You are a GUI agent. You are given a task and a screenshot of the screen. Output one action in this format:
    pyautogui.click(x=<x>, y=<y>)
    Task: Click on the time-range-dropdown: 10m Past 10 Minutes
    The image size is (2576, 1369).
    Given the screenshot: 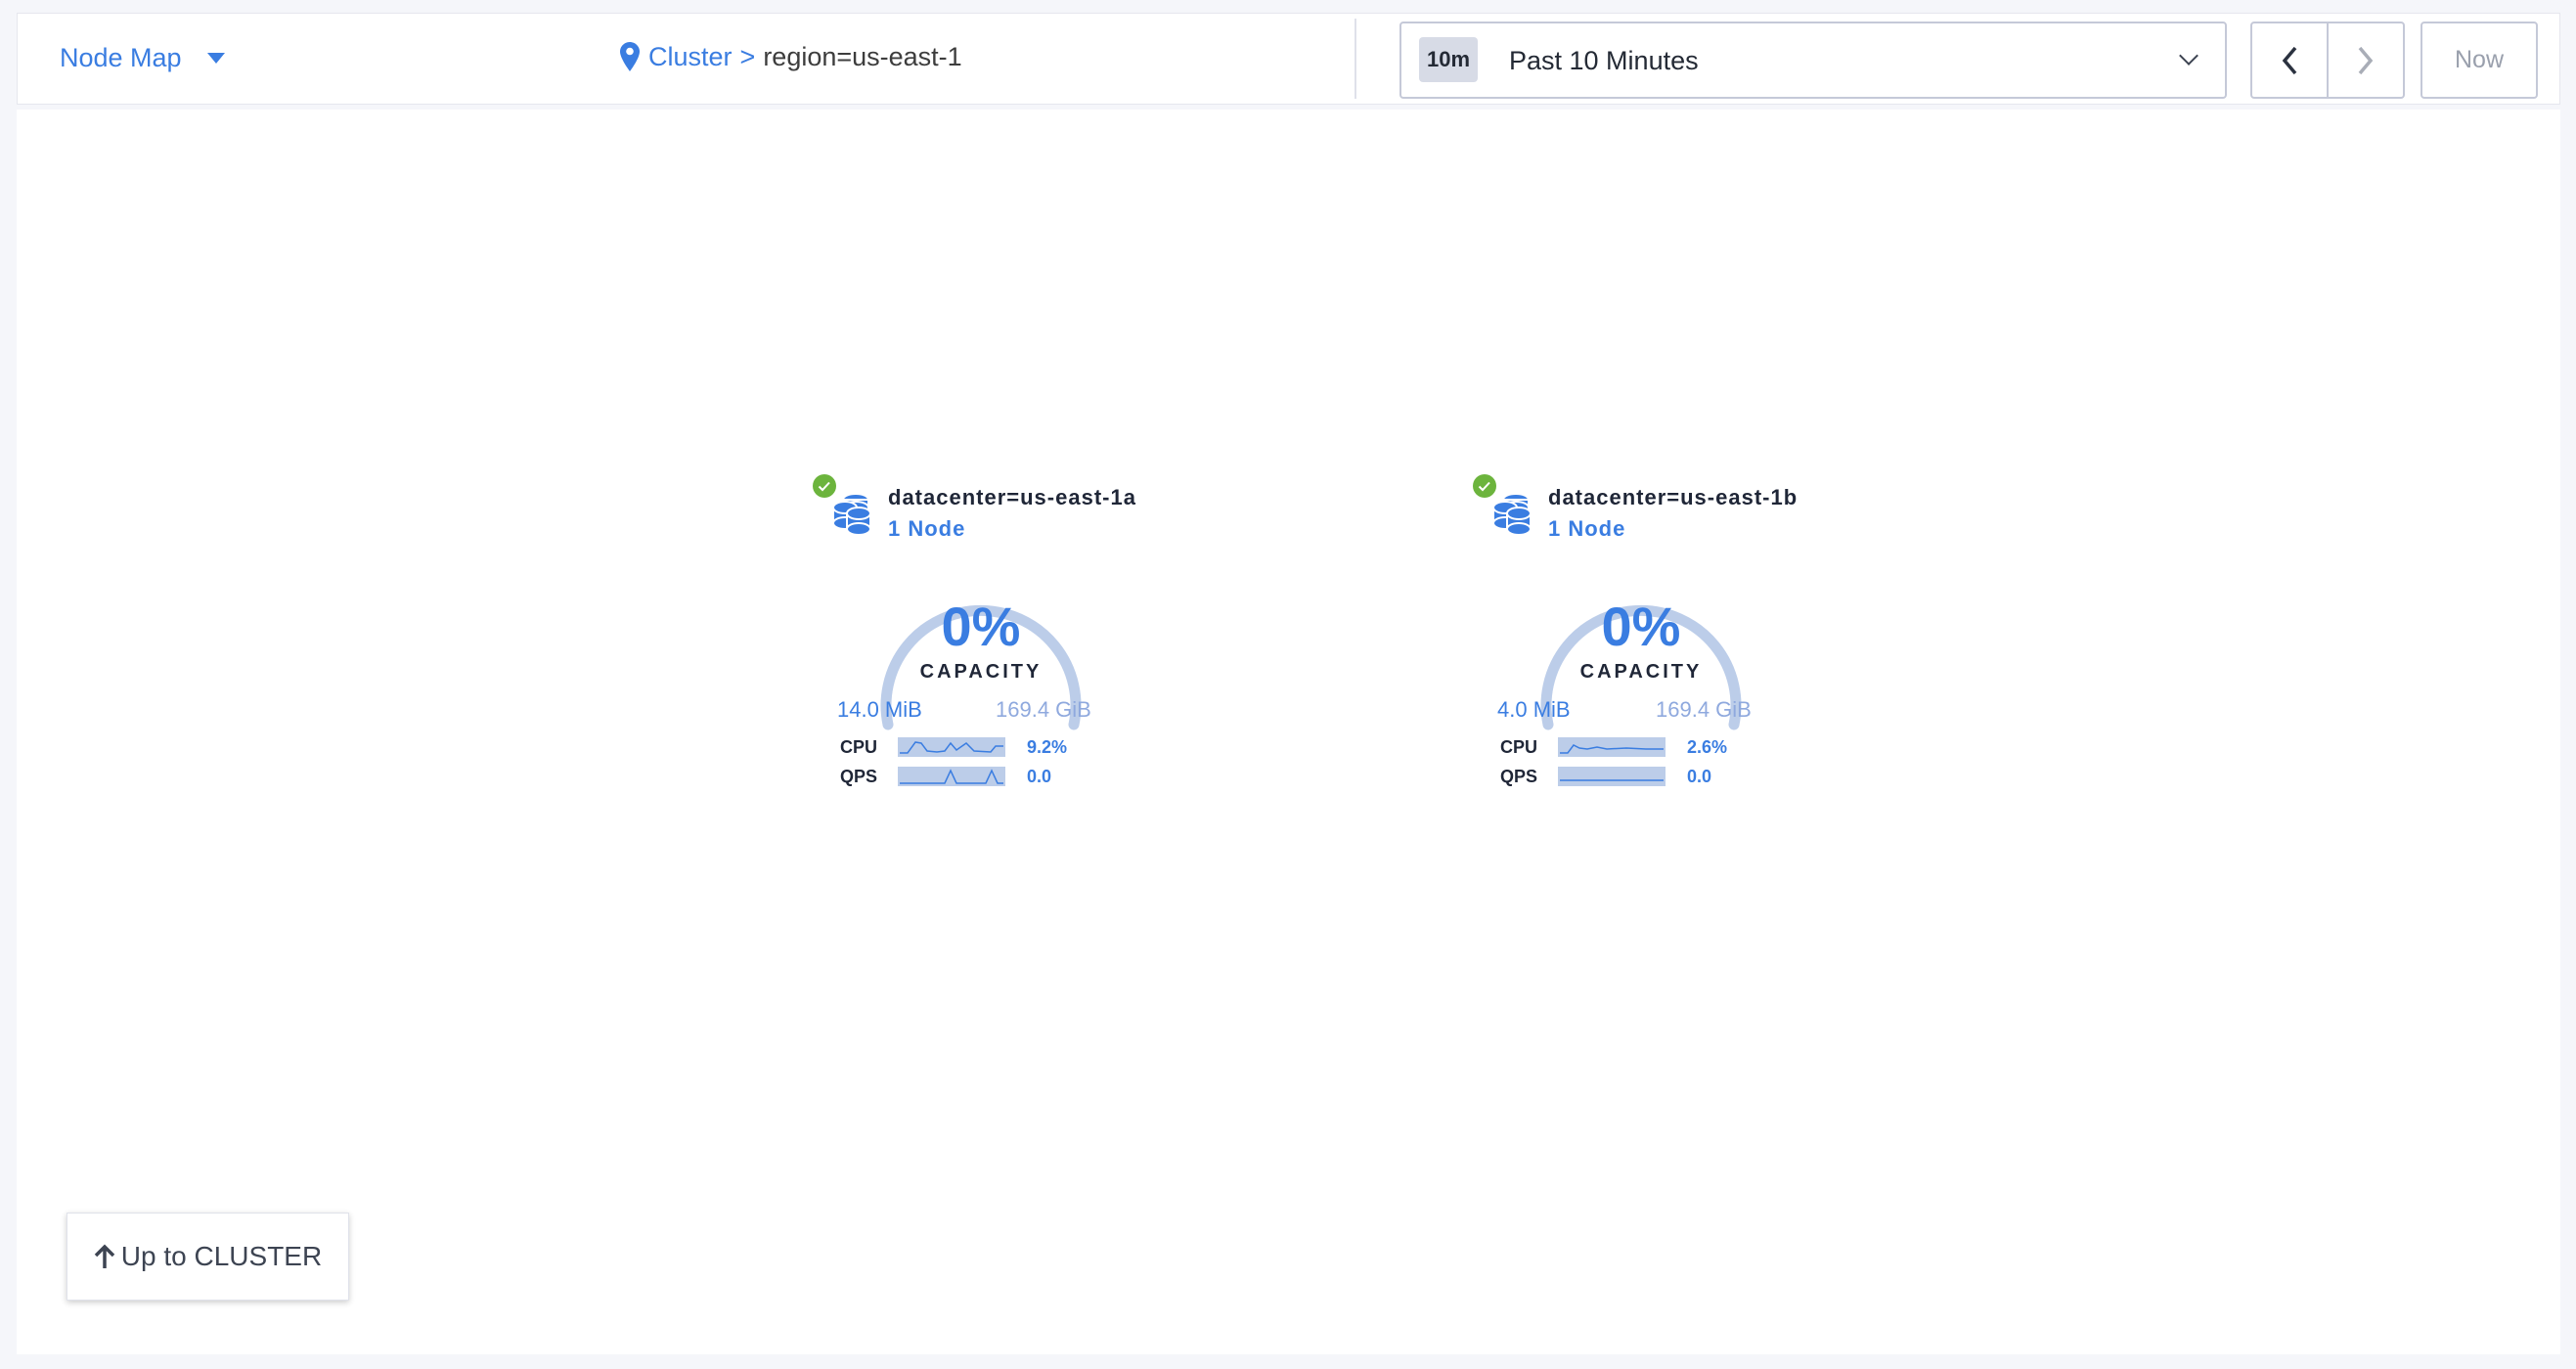 What is the action you would take?
    pyautogui.click(x=1813, y=61)
    